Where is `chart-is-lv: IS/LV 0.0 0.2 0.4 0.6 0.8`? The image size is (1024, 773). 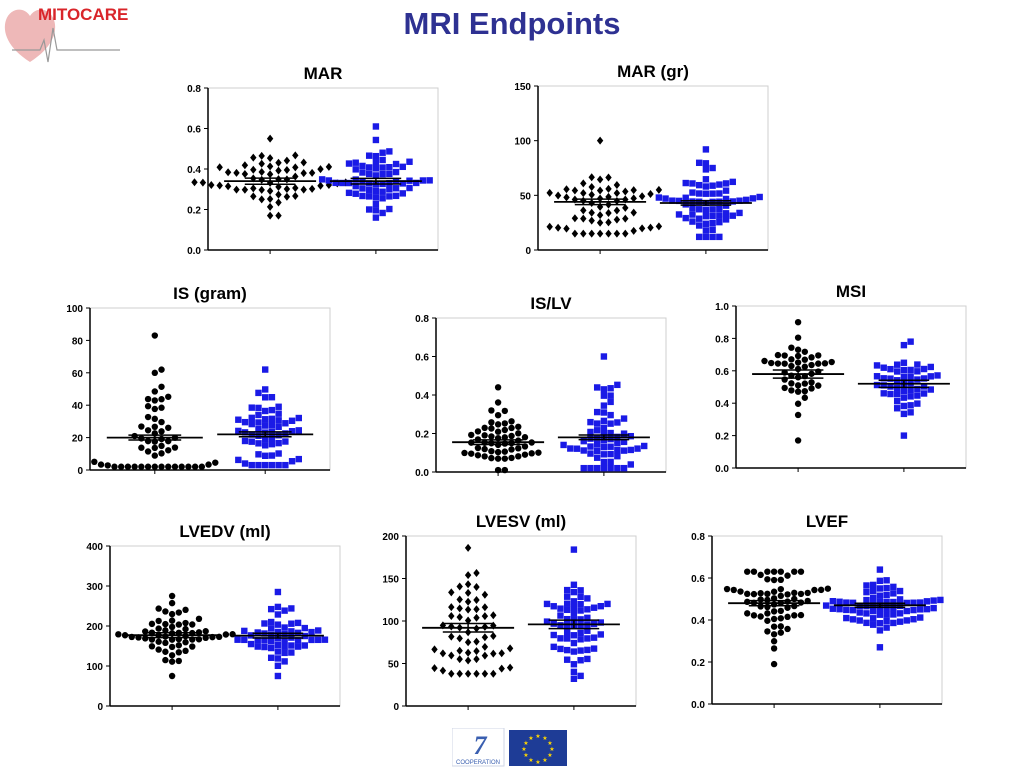
chart-is-lv: IS/LV 0.0 0.2 0.4 0.6 0.8 is located at coordinates (541, 386).